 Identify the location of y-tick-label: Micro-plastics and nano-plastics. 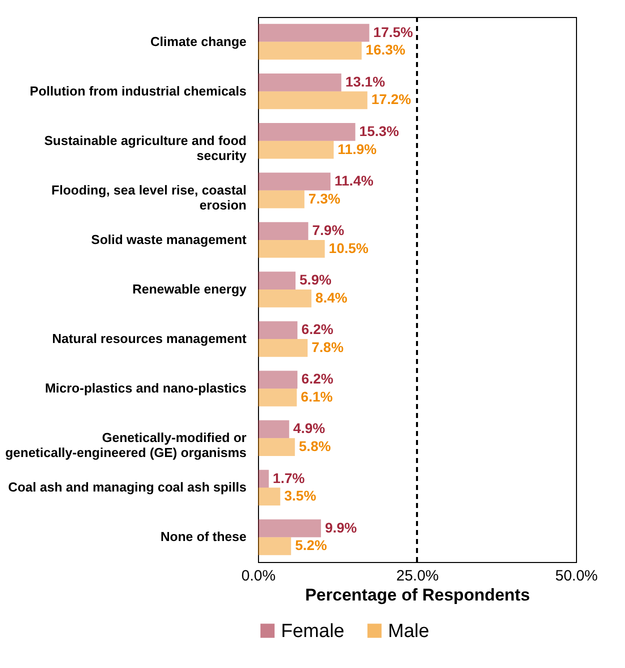
(145, 388).